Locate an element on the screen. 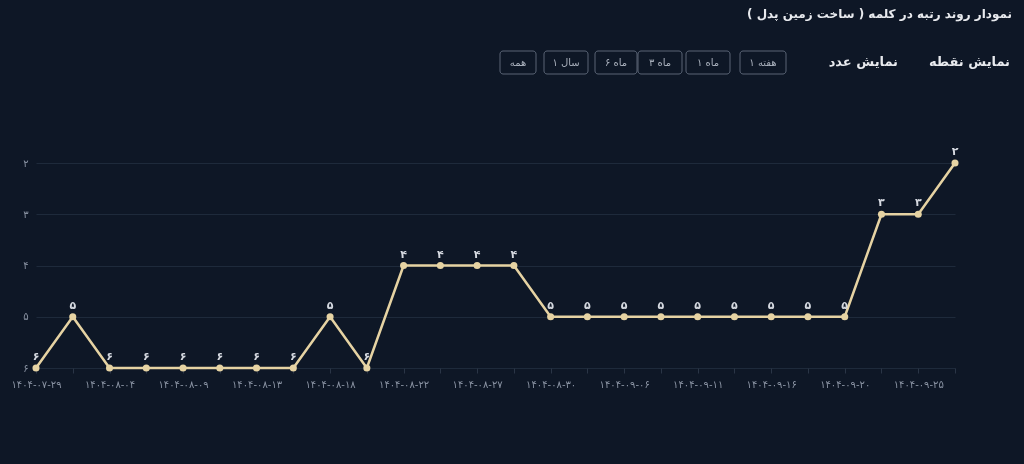  text: ۱ ماه is located at coordinates (708, 62).